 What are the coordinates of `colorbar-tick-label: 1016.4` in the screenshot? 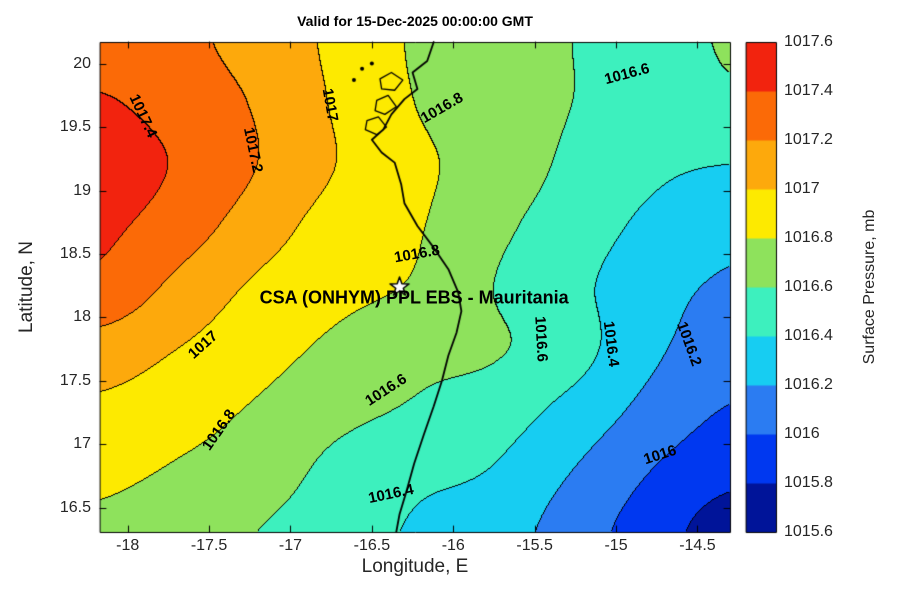 It's located at (808, 335).